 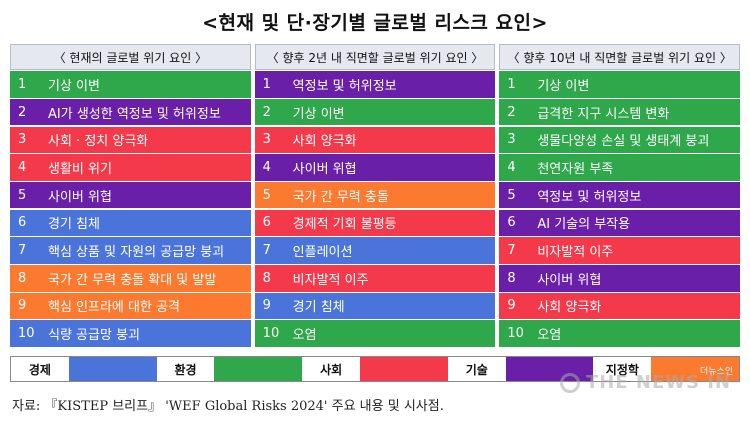 I want to click on risk-label: 국가 간 무력 충돌 확대 및 발발, so click(x=132, y=280).